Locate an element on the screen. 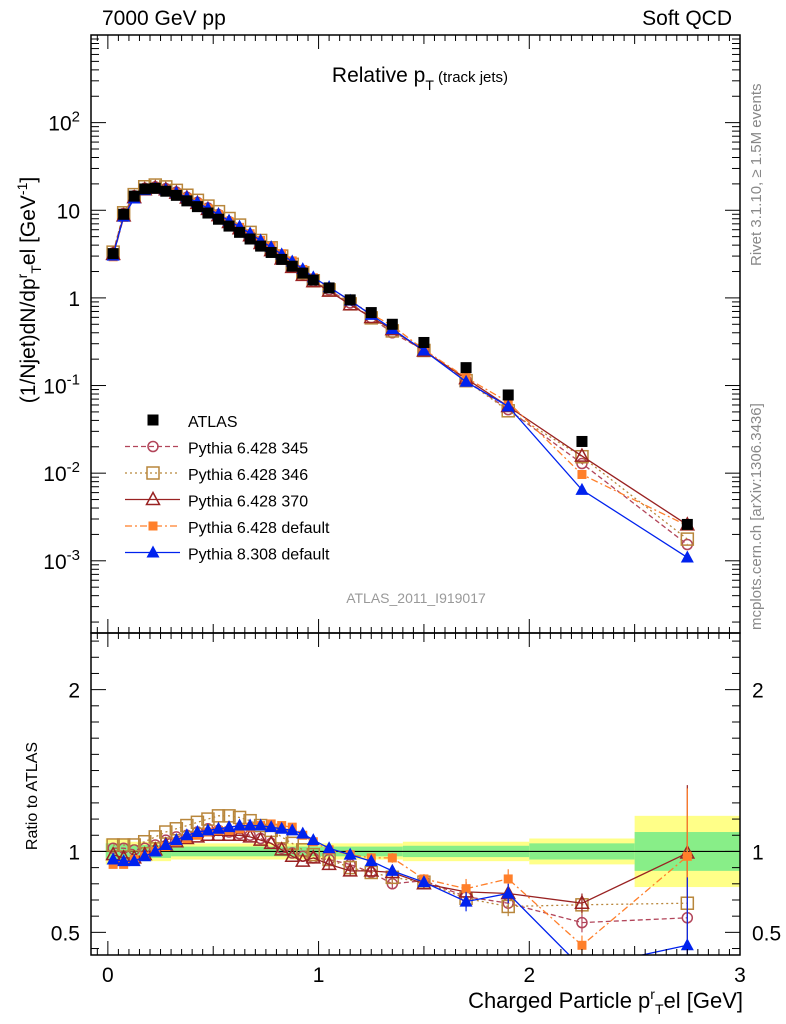 The height and width of the screenshot is (1024, 786). header-left: 7000 GeV pp is located at coordinates (164, 18).